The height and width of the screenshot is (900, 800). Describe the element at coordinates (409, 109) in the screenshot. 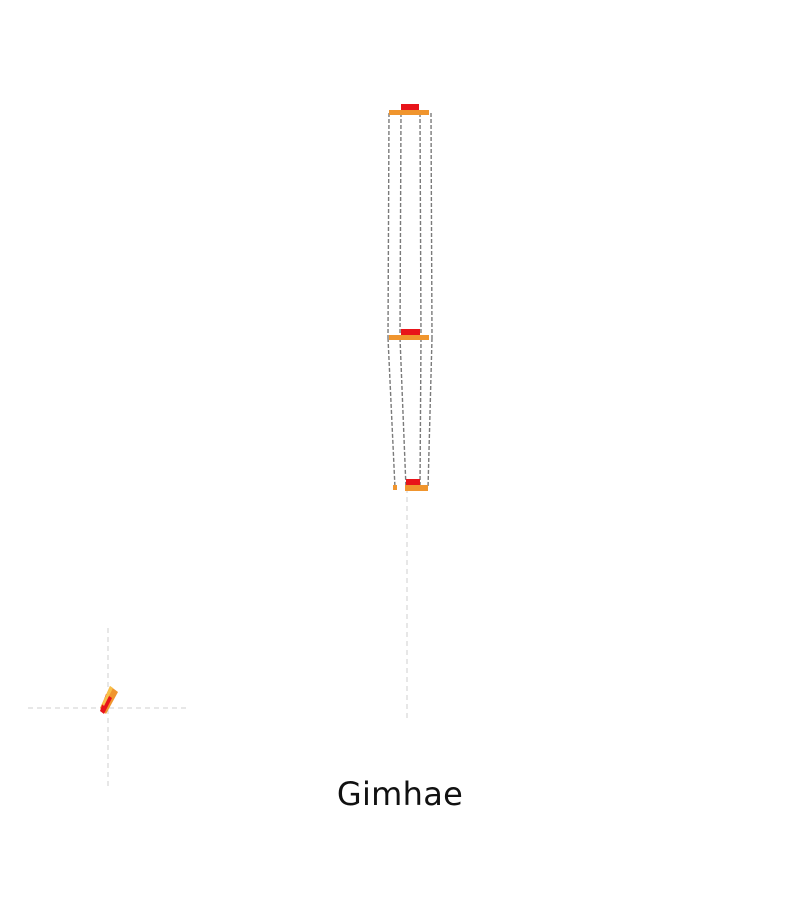

I see `top-layer-marker` at that location.